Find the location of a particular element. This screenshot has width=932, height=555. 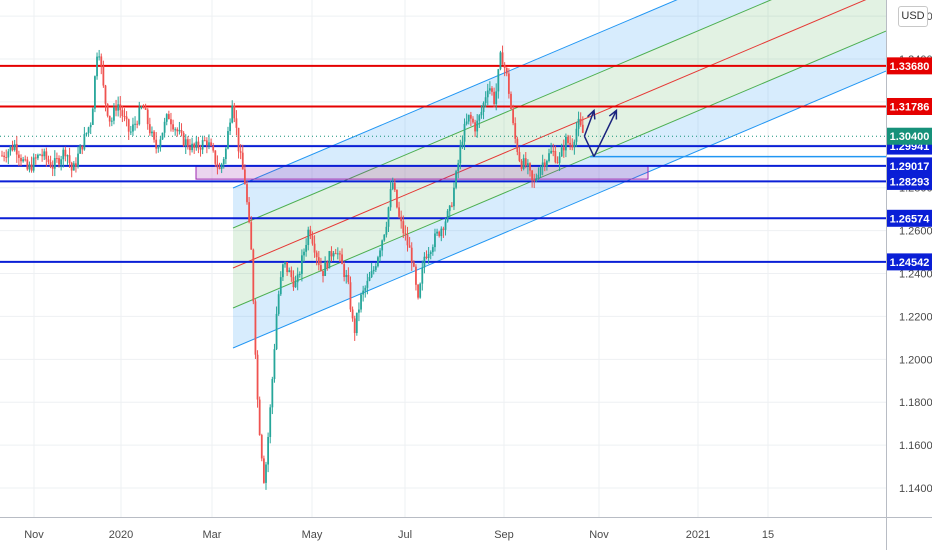

forecast-up-arrow is located at coordinates (589, 123).